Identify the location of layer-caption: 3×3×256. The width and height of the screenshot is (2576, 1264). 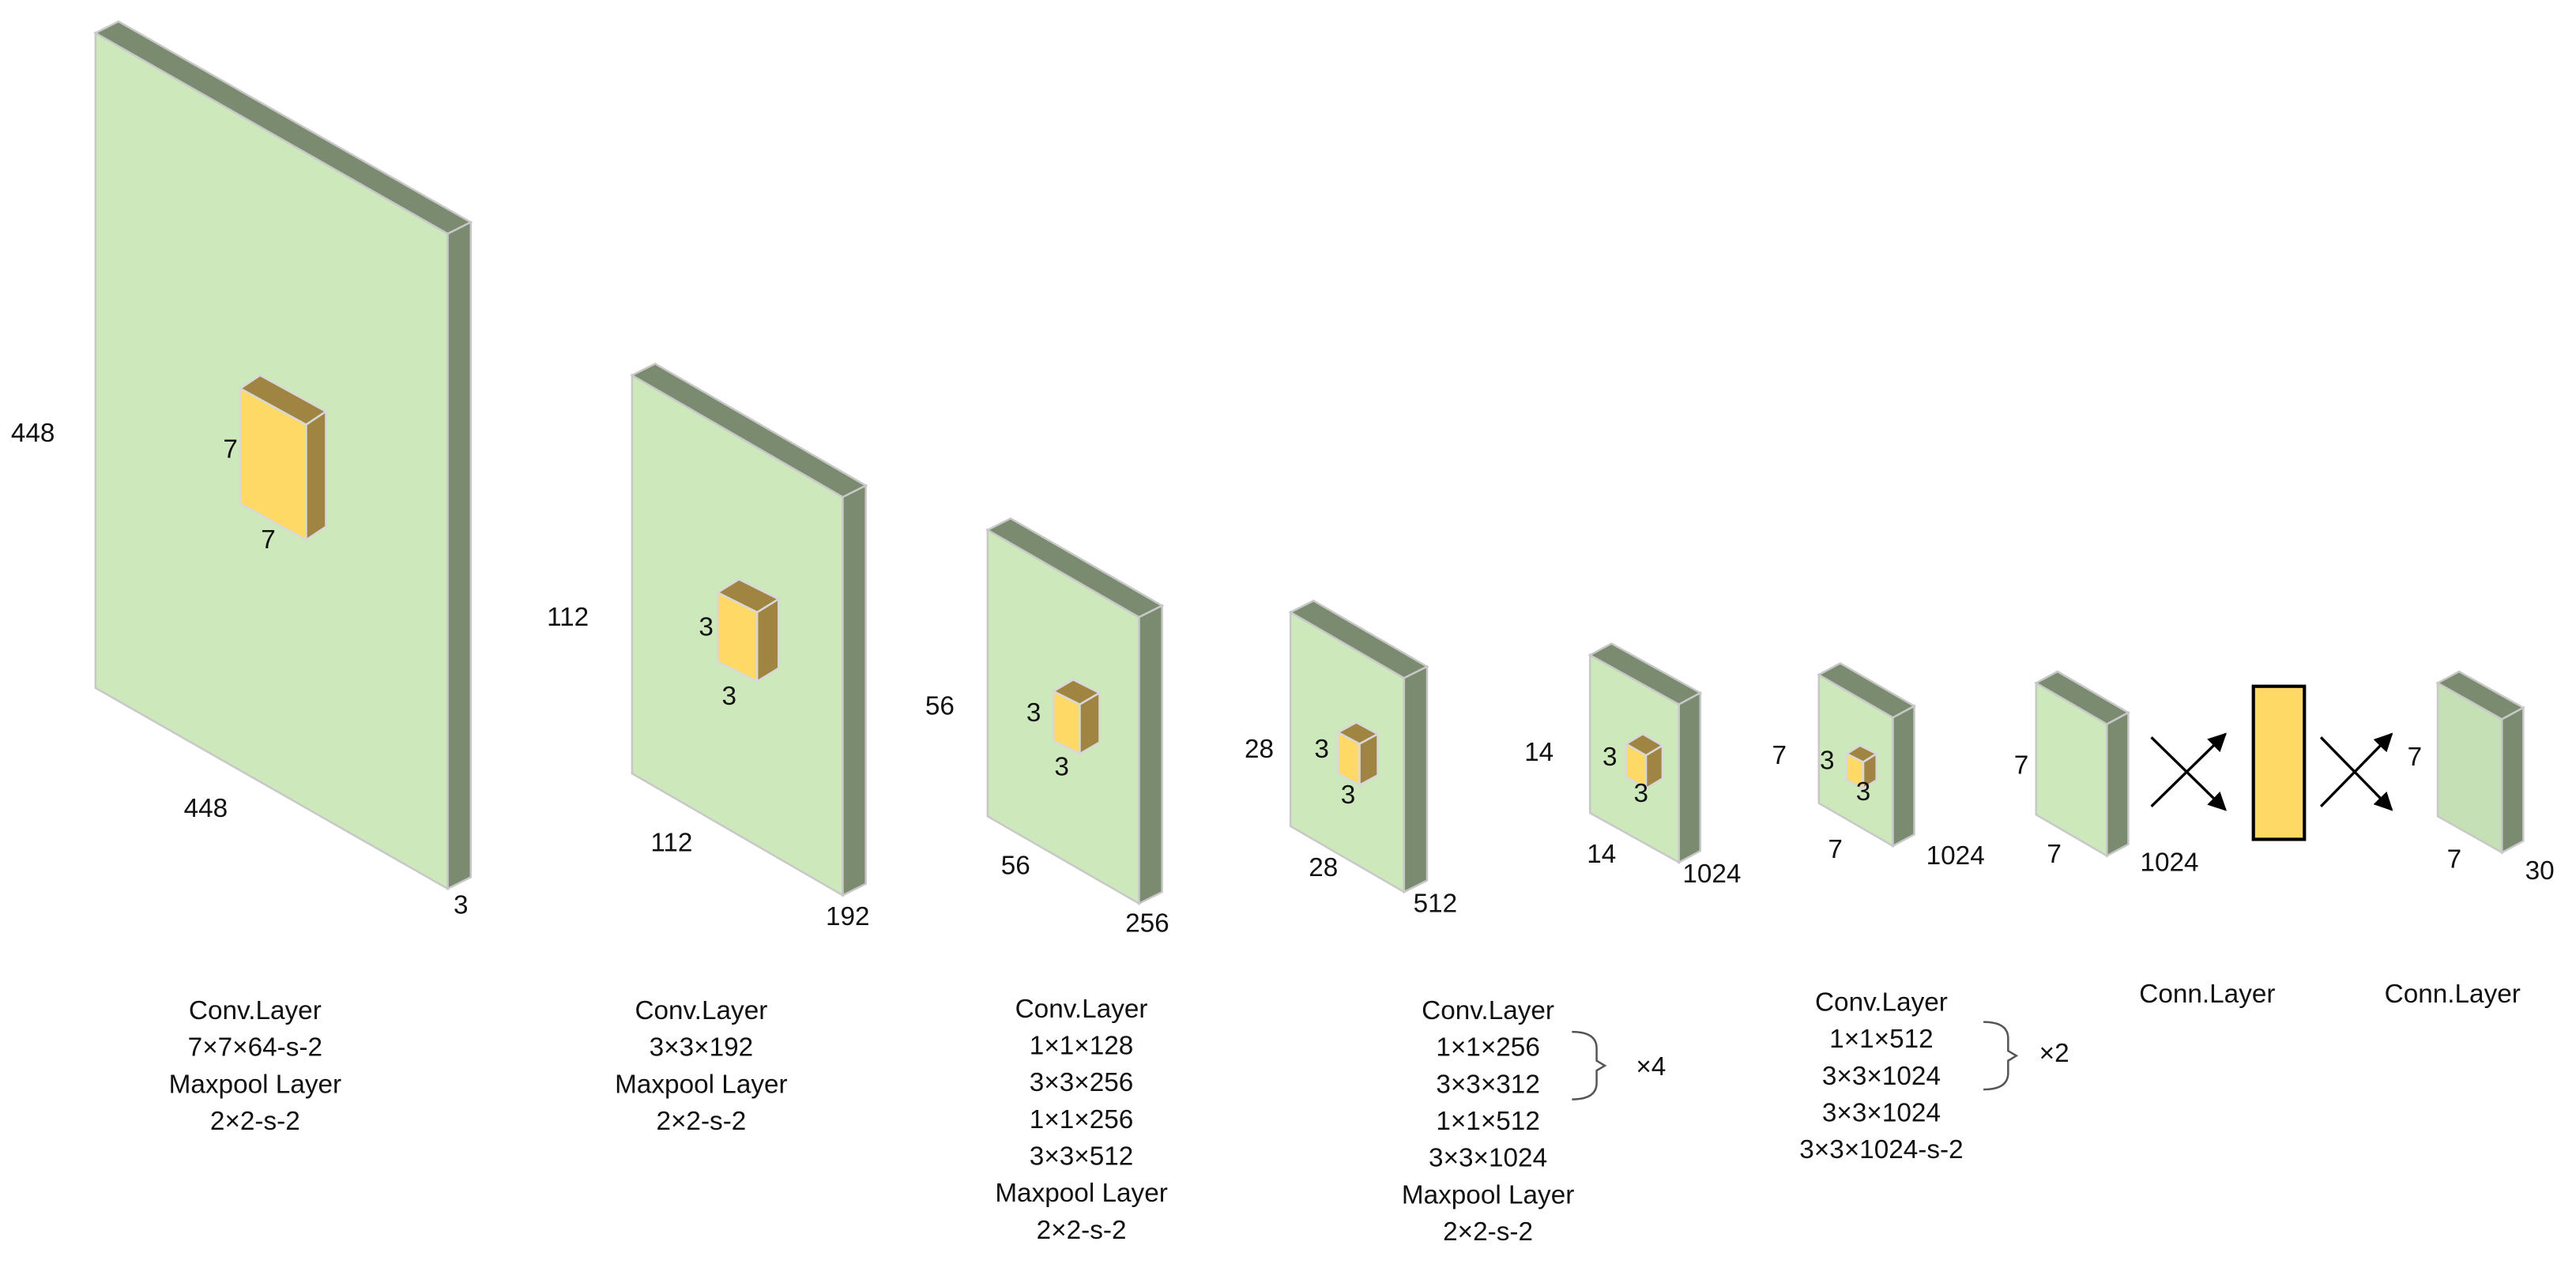
(1082, 1082).